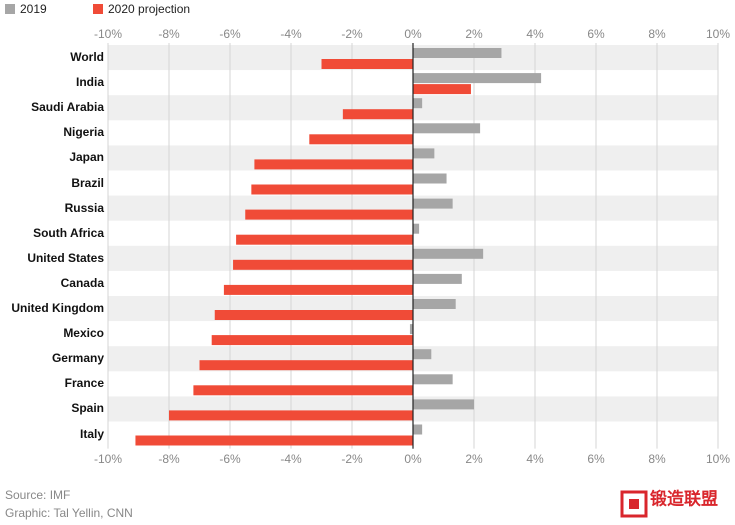 This screenshot has height=525, width=735. I want to click on category-label: World, so click(87, 57).